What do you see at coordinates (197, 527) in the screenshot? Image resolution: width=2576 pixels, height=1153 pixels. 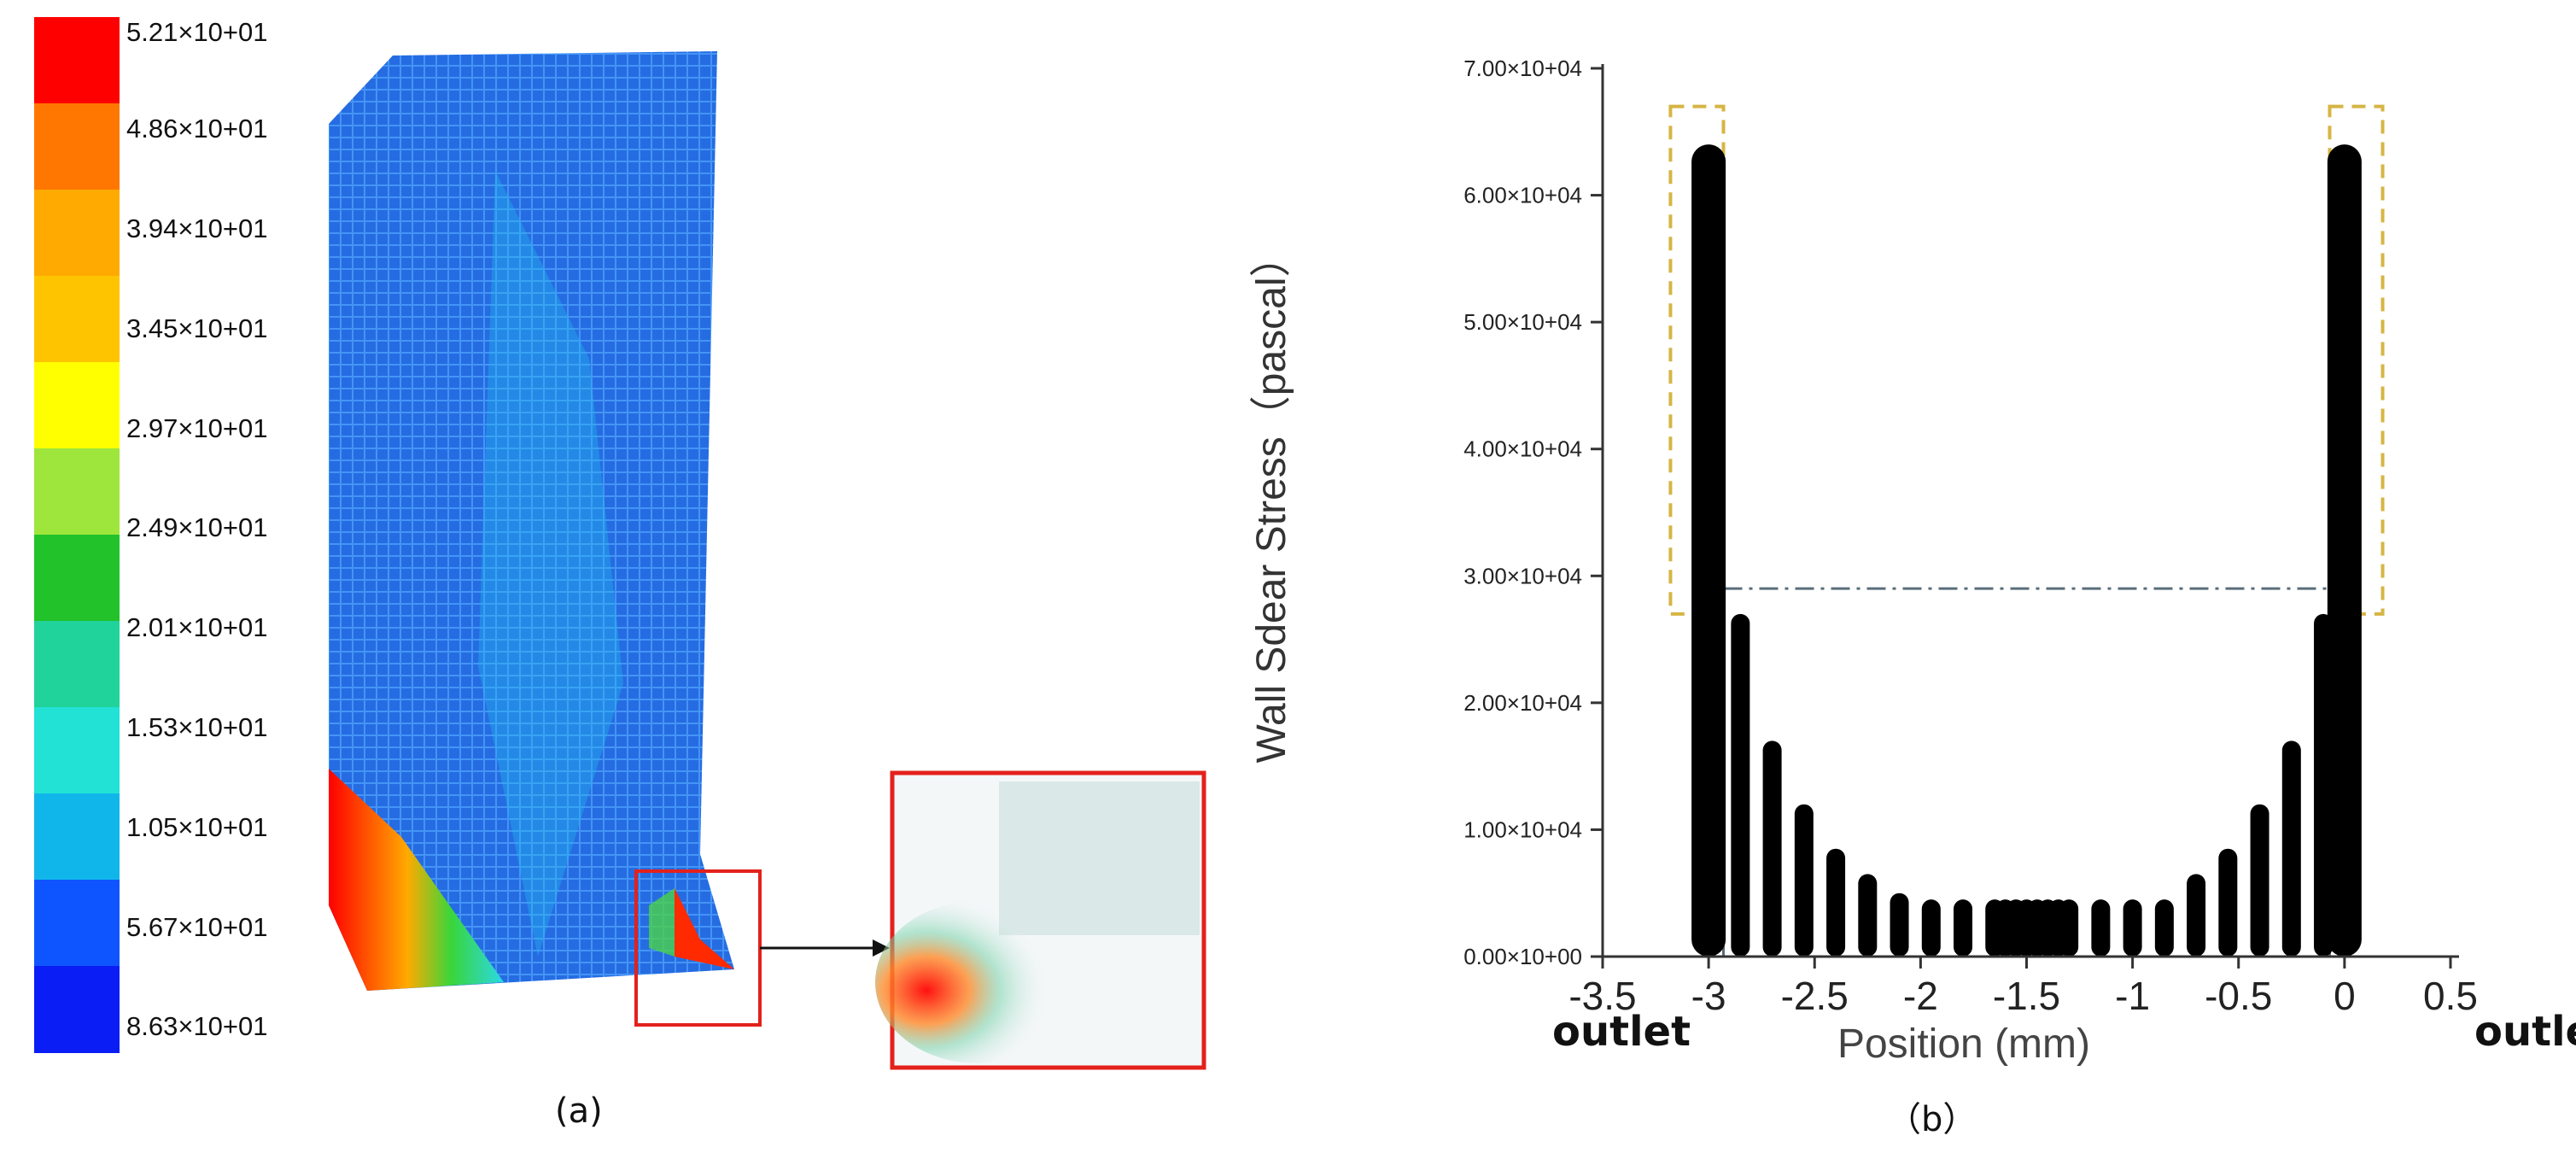 I see `scale-label: 2.49×10+01` at bounding box center [197, 527].